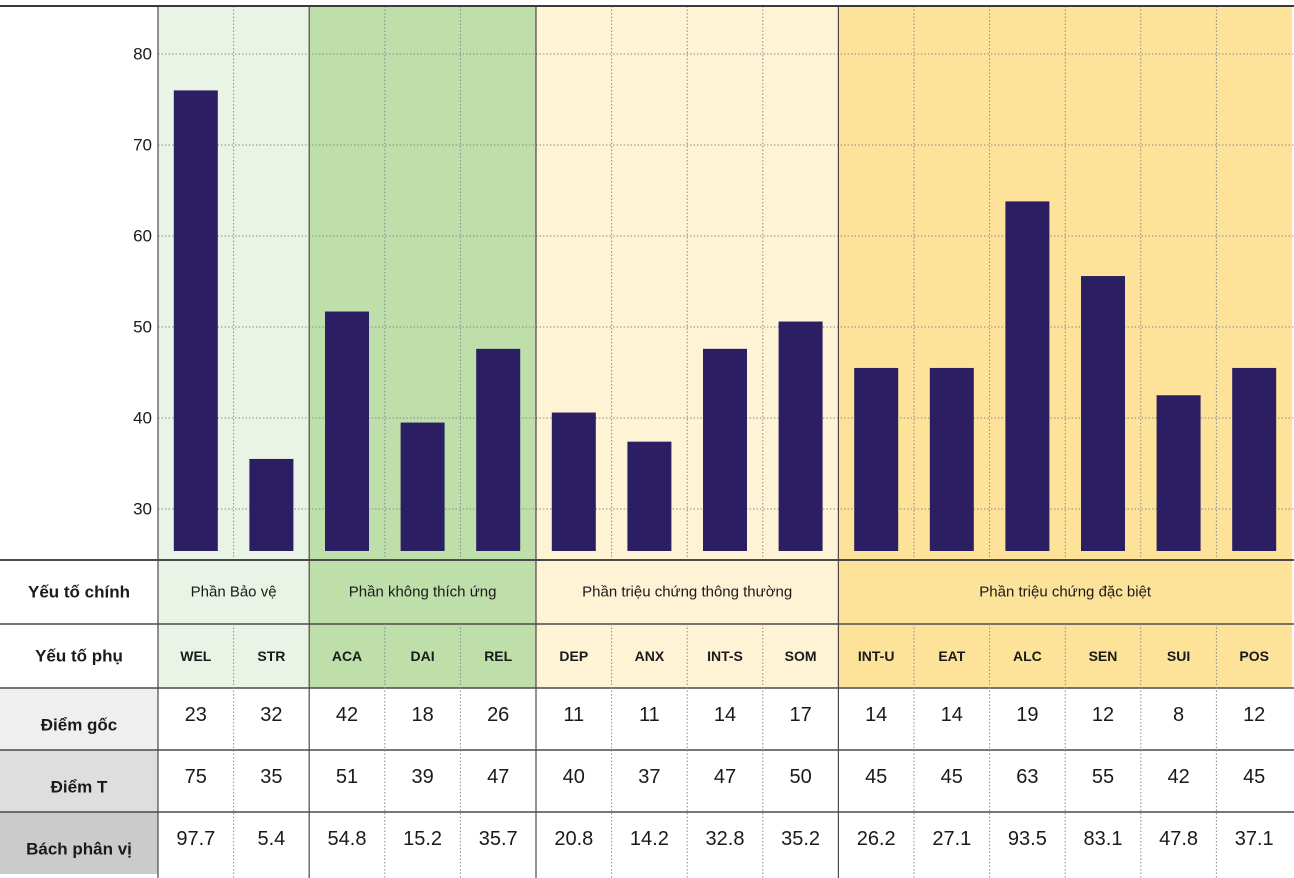 This screenshot has height=878, width=1294. I want to click on table-cell: 19, so click(1027, 715).